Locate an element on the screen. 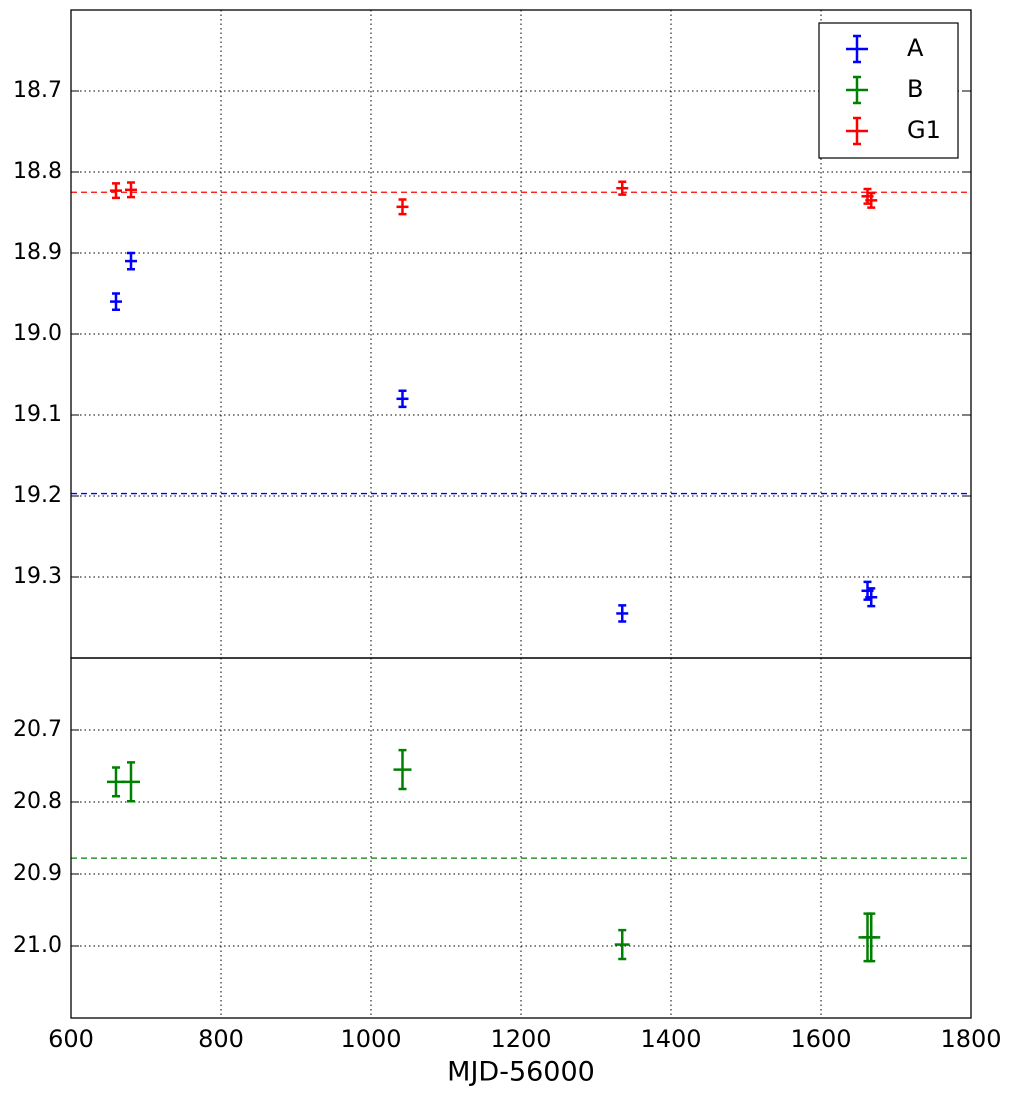  y-tick-label: 19.1 is located at coordinates (37, 414).